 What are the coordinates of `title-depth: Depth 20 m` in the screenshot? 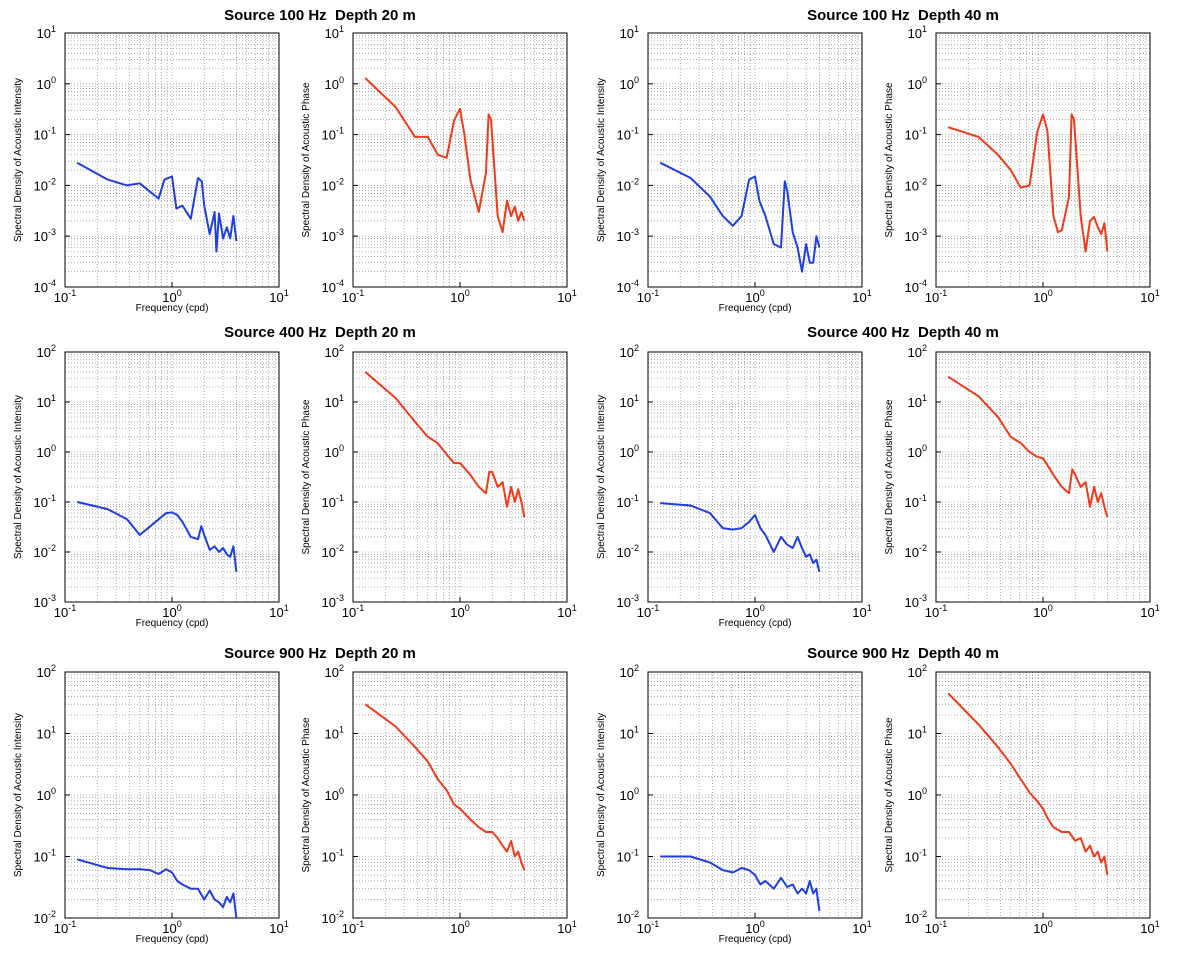 It's located at (375, 15).